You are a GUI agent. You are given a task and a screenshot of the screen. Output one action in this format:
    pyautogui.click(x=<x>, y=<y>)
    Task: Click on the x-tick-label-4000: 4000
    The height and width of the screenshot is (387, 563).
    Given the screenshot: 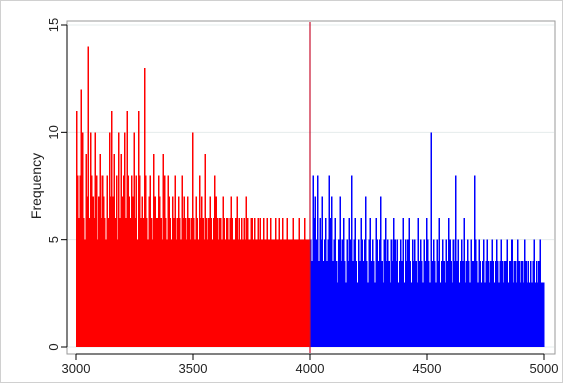 What is the action you would take?
    pyautogui.click(x=310, y=368)
    